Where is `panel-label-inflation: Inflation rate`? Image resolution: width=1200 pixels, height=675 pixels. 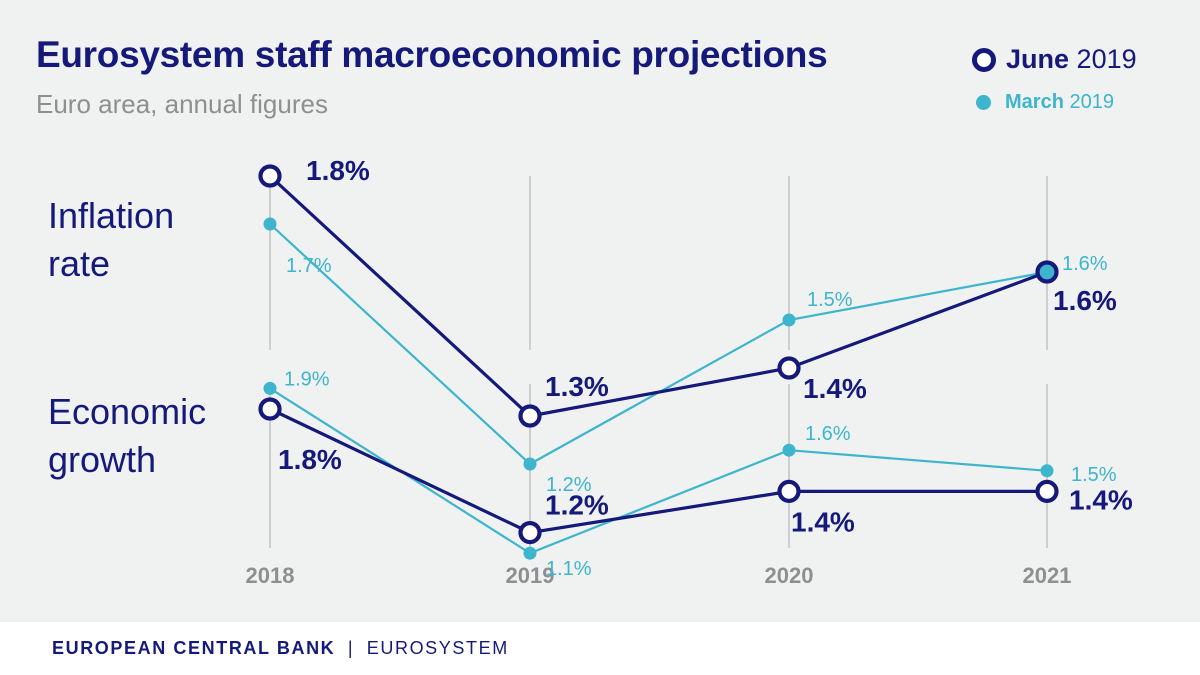
panel-label-inflation: Inflation rate is located at coordinates (111, 240).